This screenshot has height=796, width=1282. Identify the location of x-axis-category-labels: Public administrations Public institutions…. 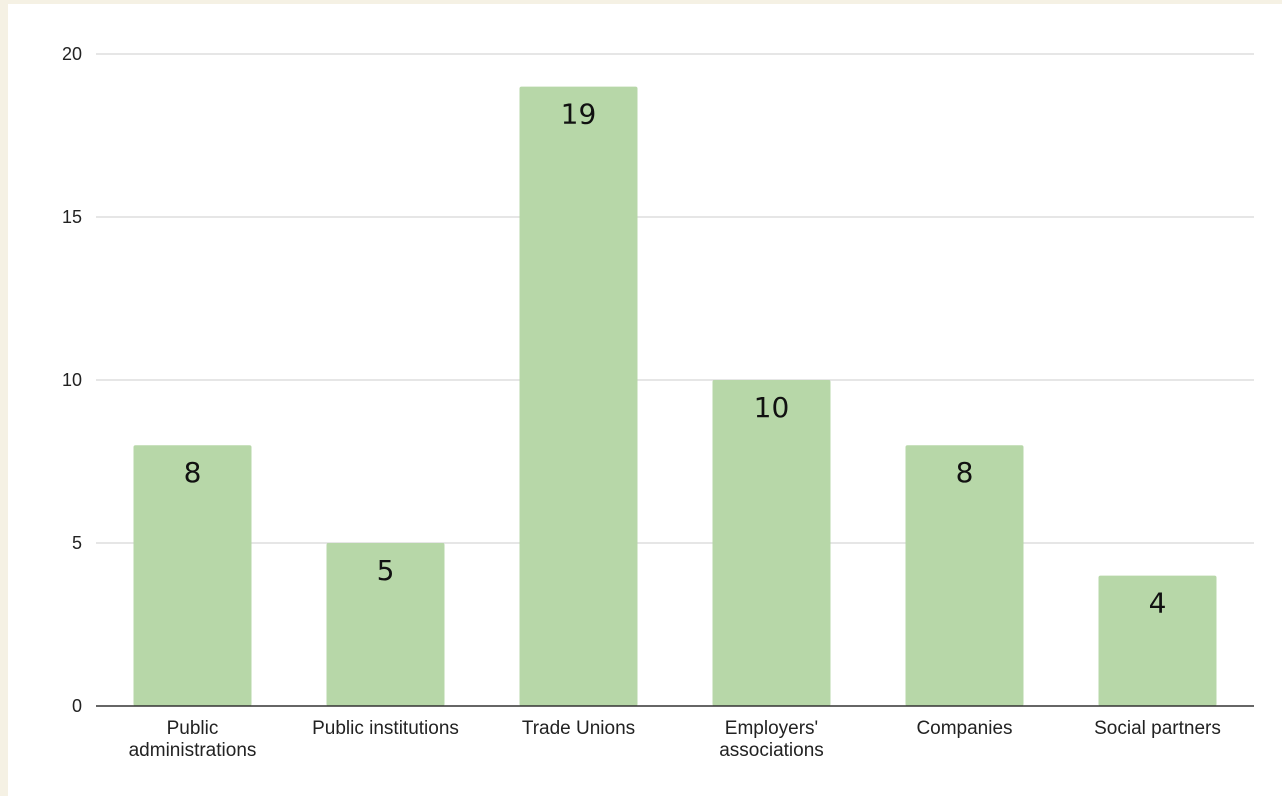
(675, 739).